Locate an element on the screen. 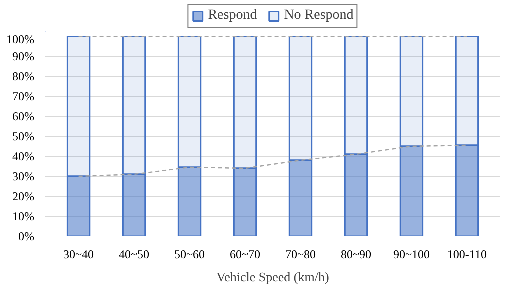 Image resolution: width=520 pixels, height=295 pixels. line-series is located at coordinates (273, 161).